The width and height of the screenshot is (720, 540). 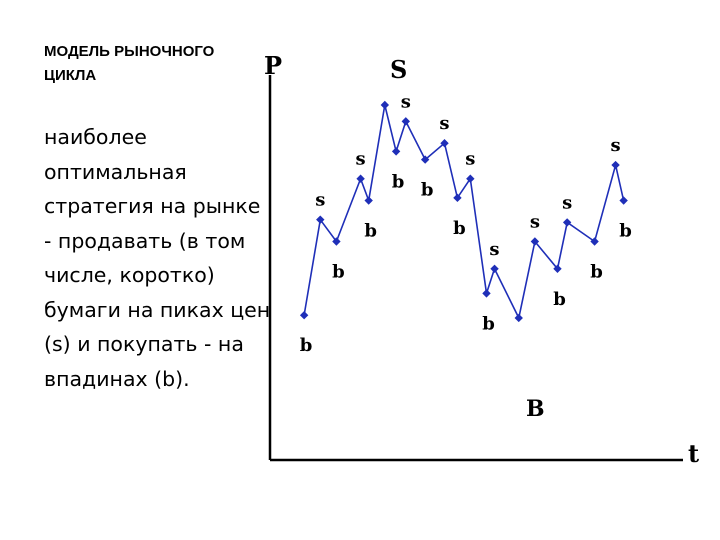 I want to click on peak-label: S, so click(x=398, y=69).